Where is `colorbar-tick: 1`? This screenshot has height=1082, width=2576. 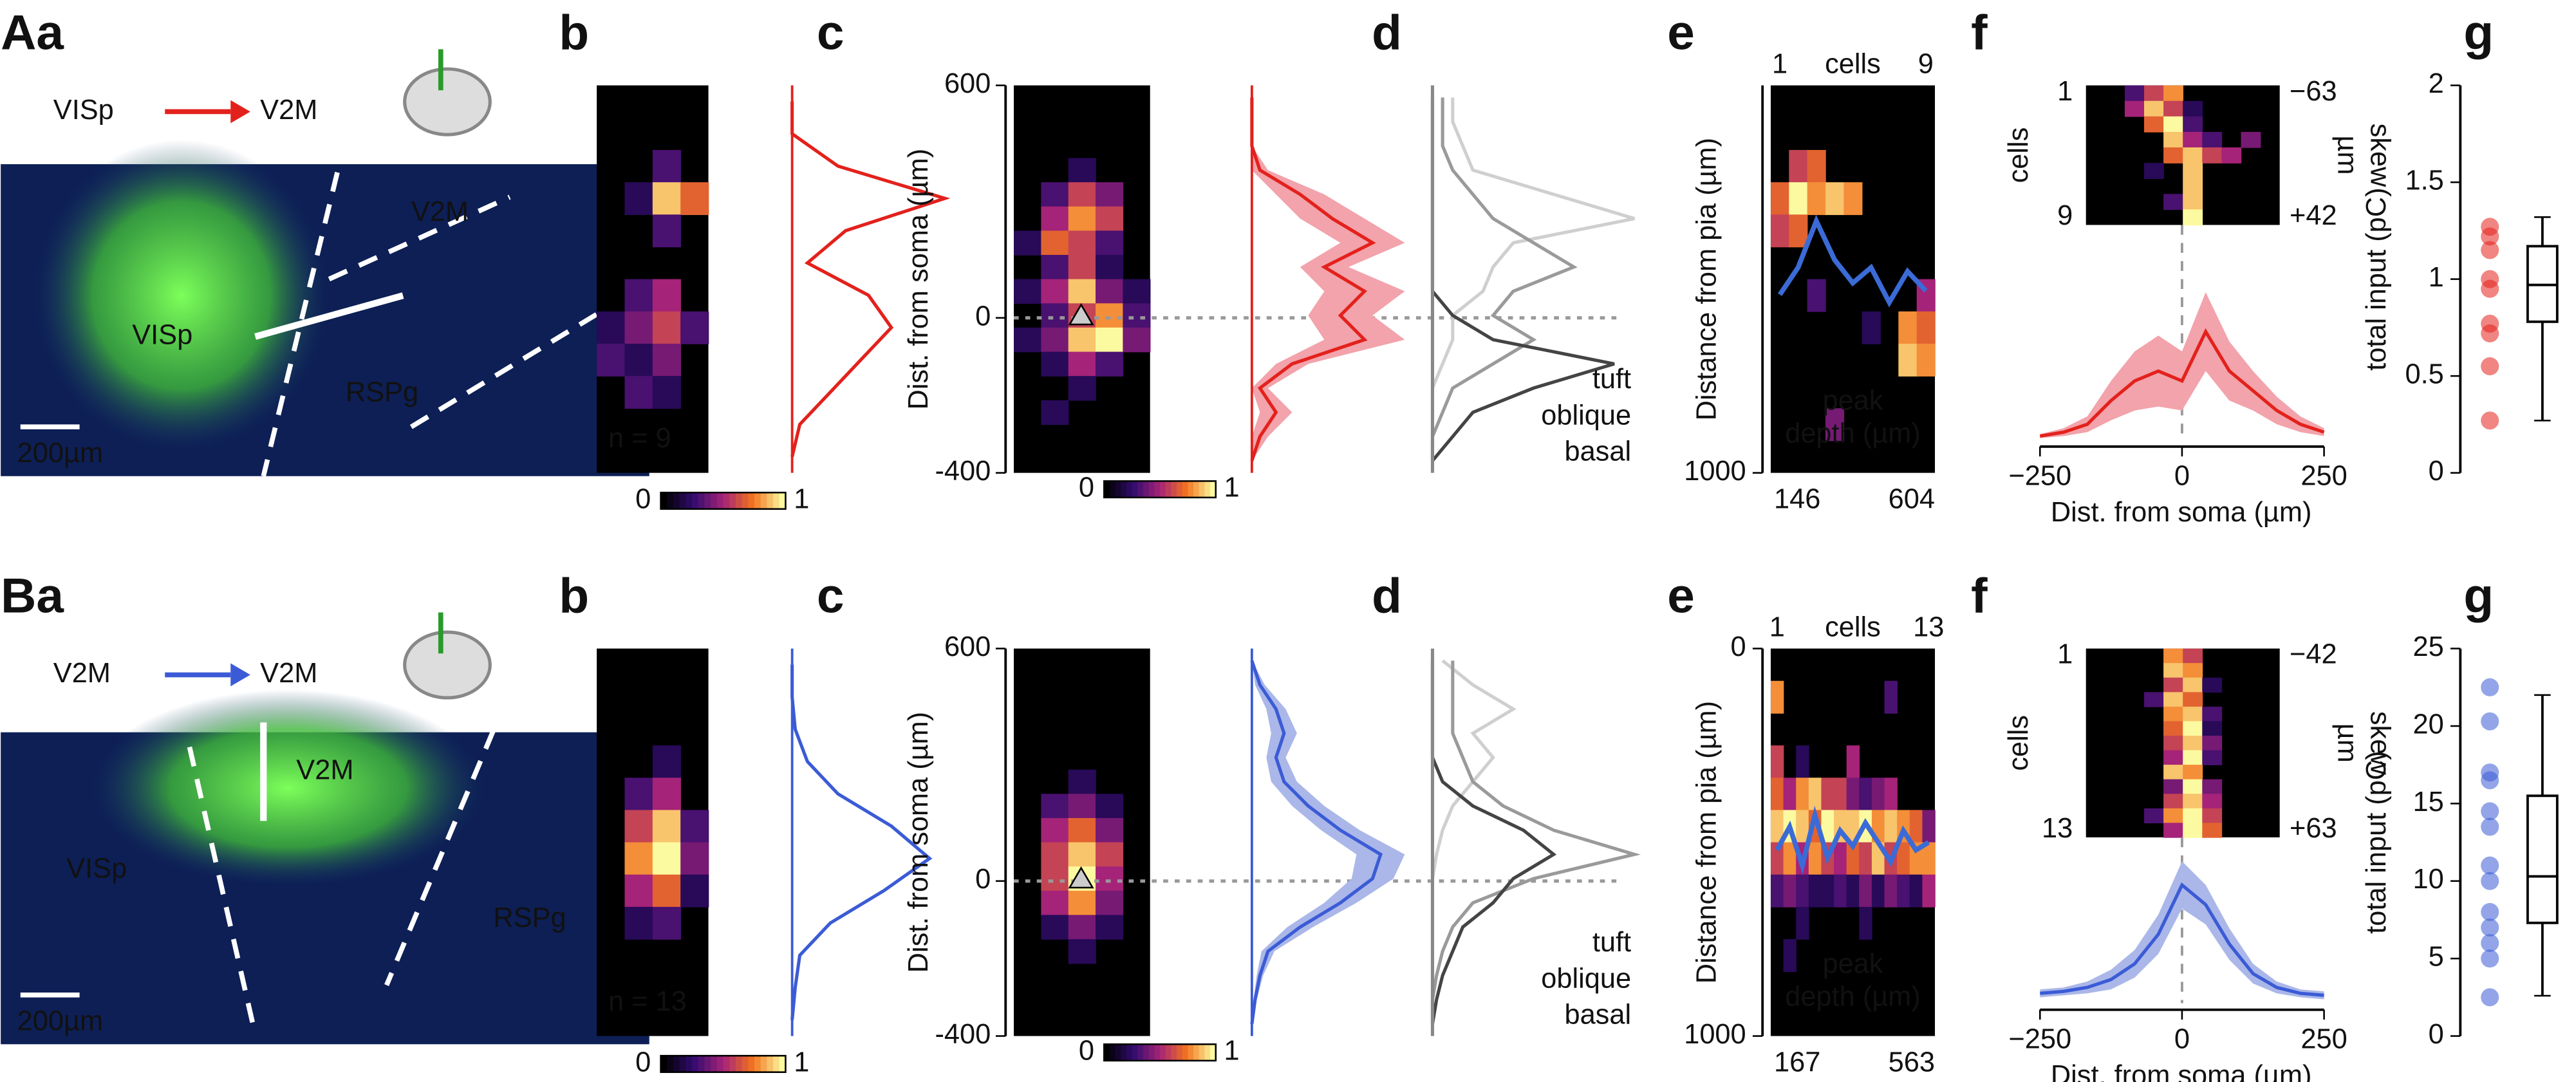 colorbar-tick: 1 is located at coordinates (801, 498).